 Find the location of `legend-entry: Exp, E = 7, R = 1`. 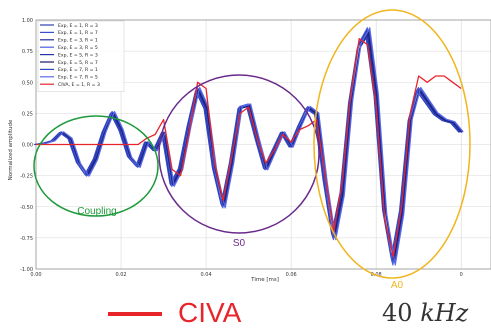

legend-entry: Exp, E = 7, R = 1 is located at coordinates (78, 70).